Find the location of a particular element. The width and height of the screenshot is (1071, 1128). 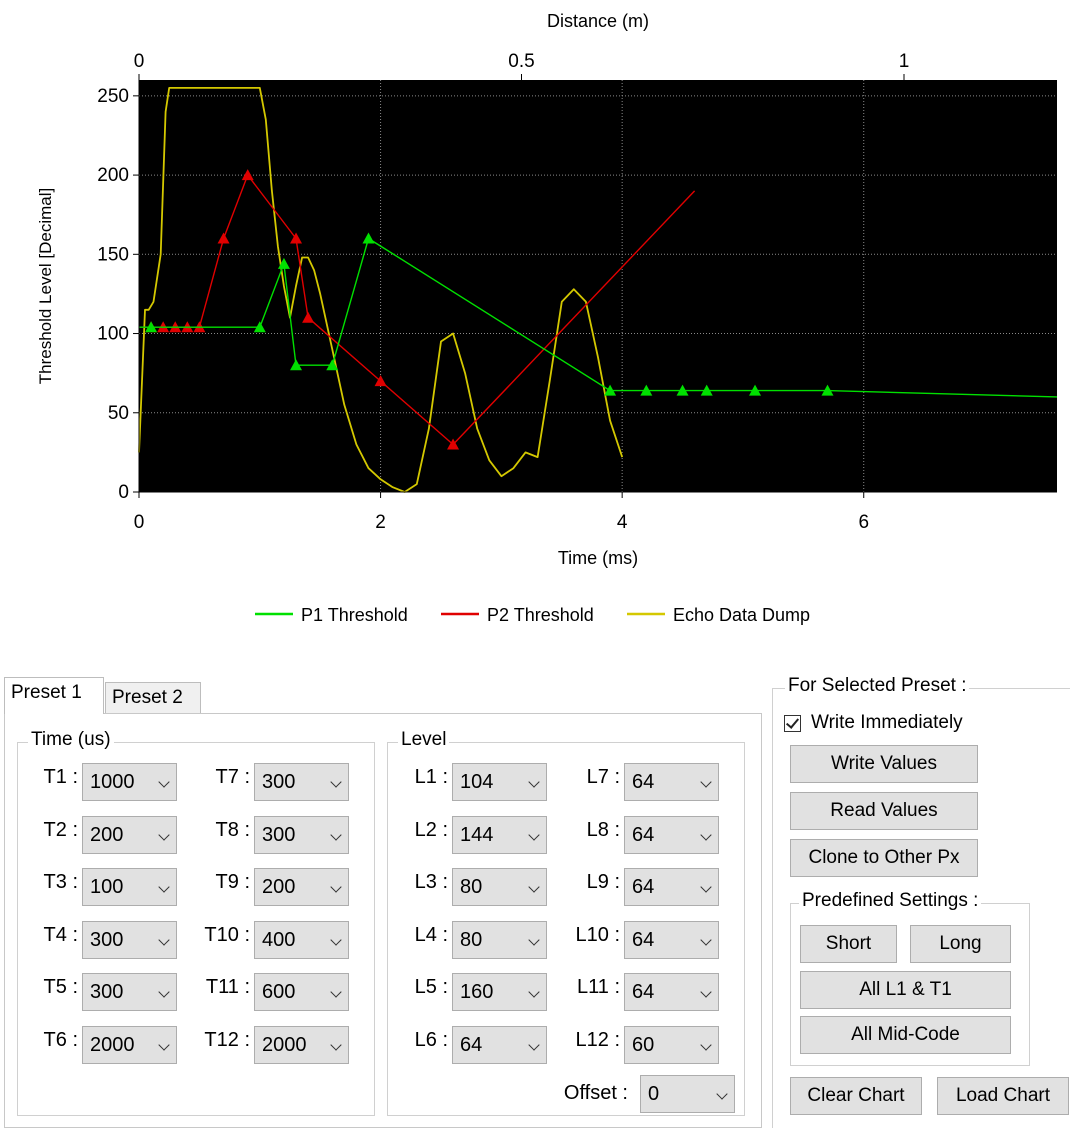

level-dropdown-9: 64 is located at coordinates (671, 887).